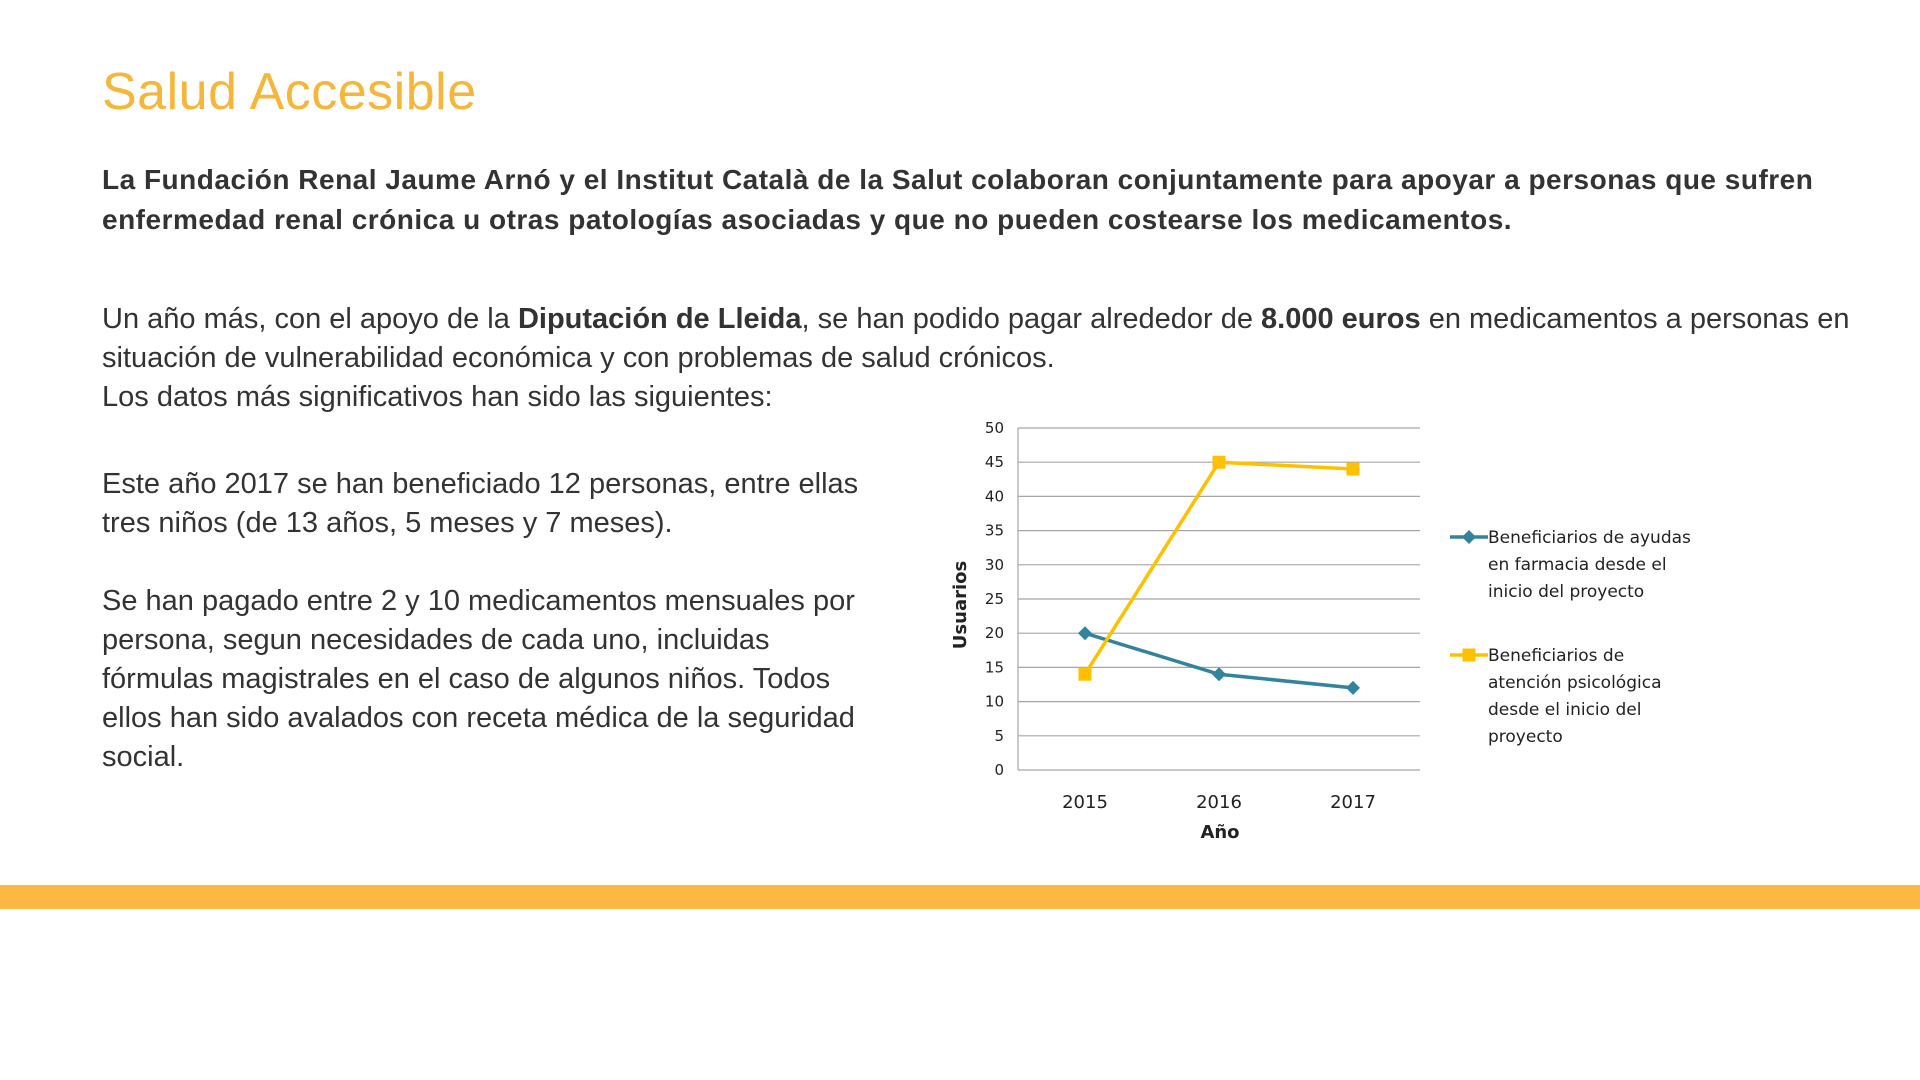 This screenshot has width=1920, height=1080. What do you see at coordinates (1564, 710) in the screenshot?
I see `legend-label-2-line-3: desde el inicio del` at bounding box center [1564, 710].